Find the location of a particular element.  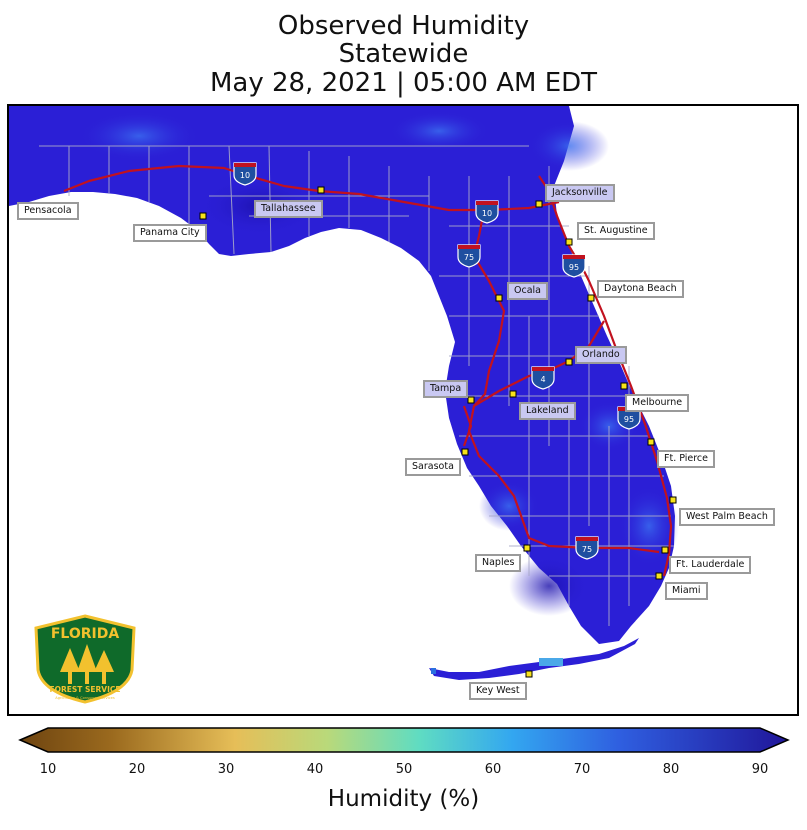

keys-light-patch is located at coordinates (551, 662).